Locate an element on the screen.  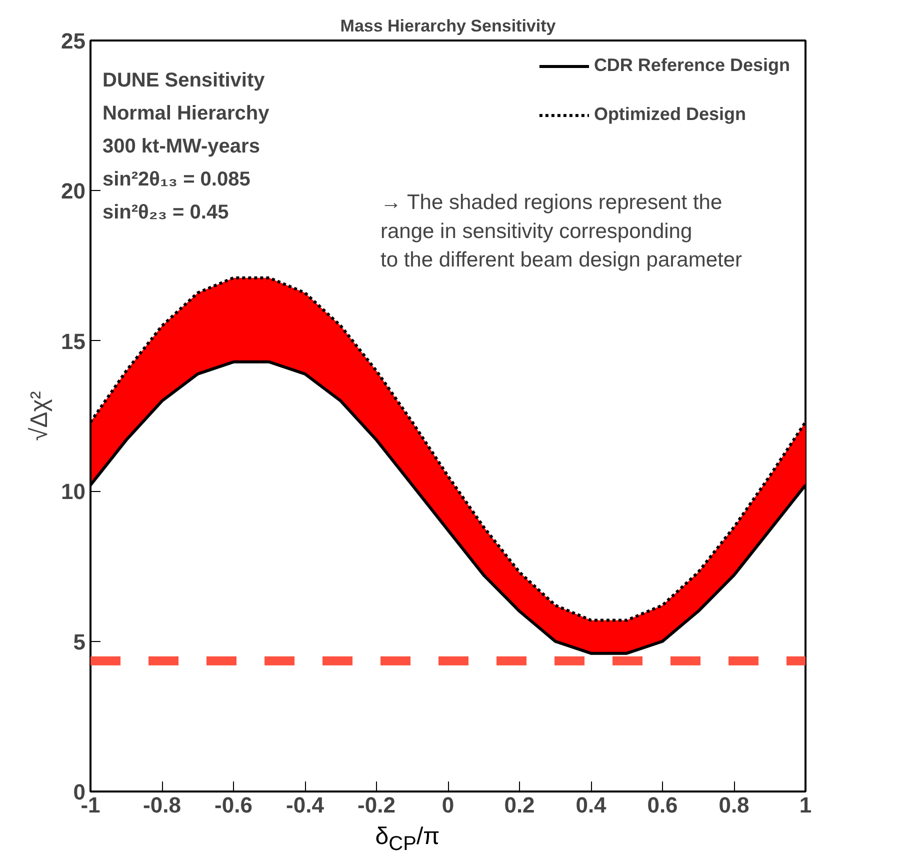
annotation: DUNE Sensitivity is located at coordinates (184, 81).